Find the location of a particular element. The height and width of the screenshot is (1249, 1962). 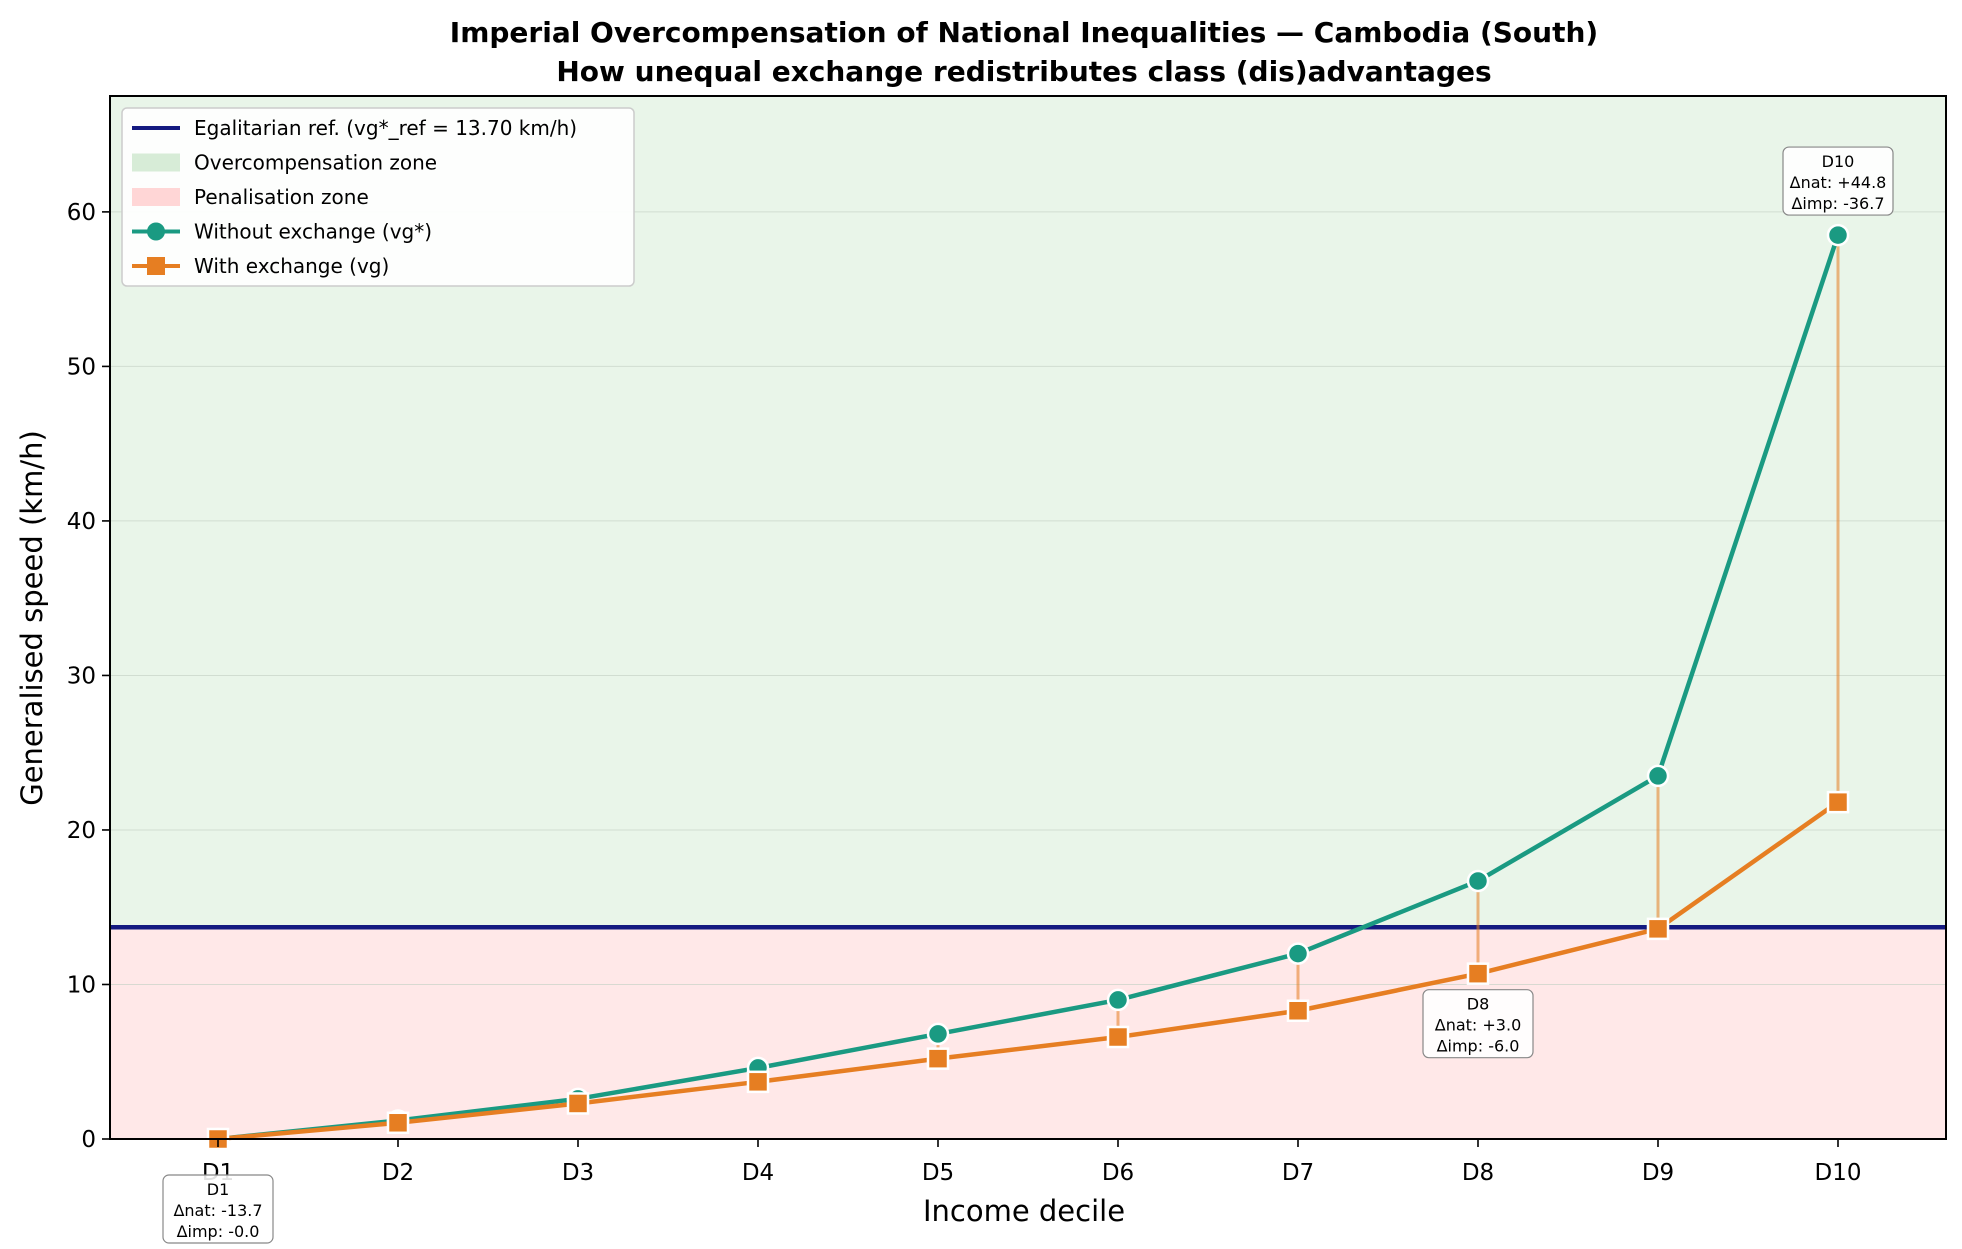

legend-box is located at coordinates (378, 197).